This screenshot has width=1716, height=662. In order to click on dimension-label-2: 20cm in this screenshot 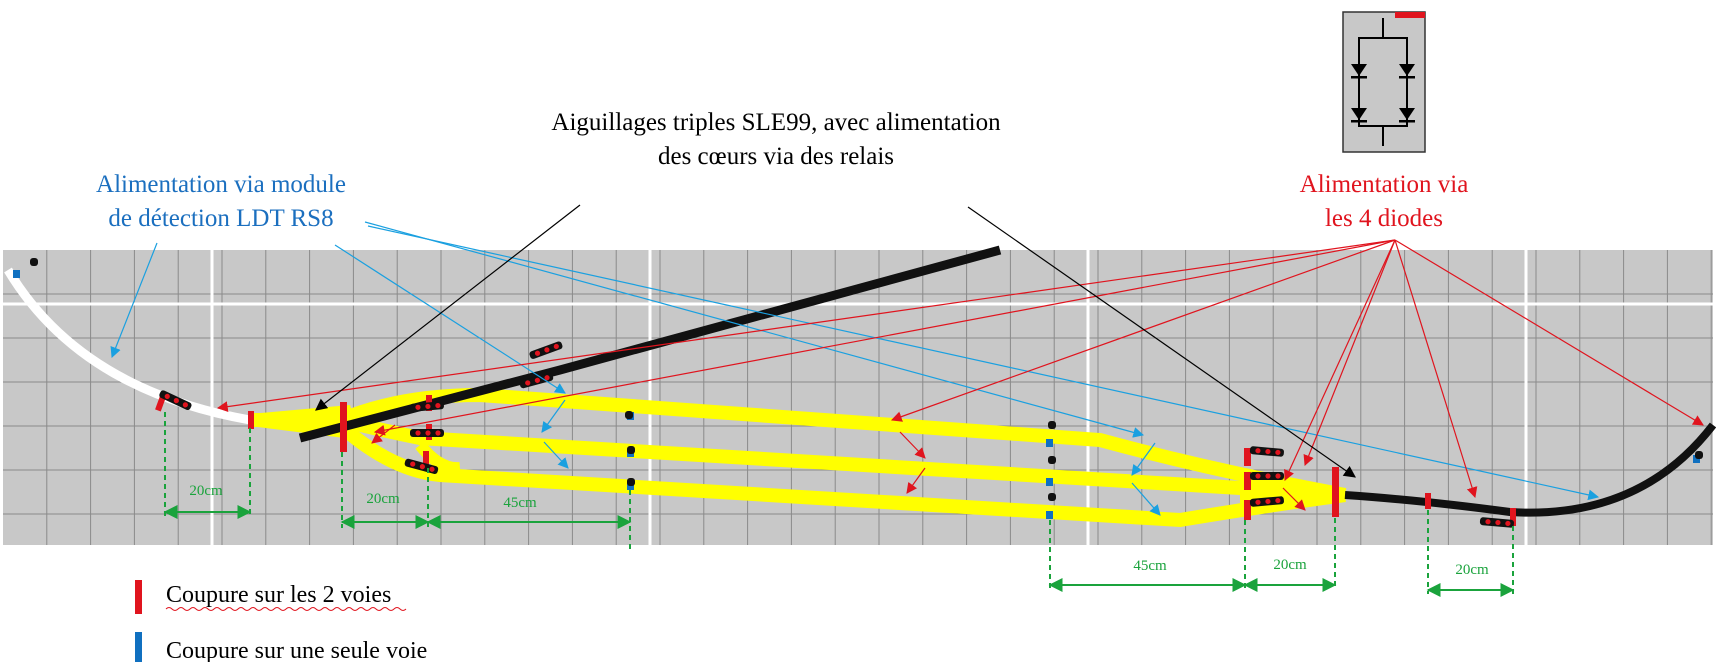, I will do `click(383, 499)`.